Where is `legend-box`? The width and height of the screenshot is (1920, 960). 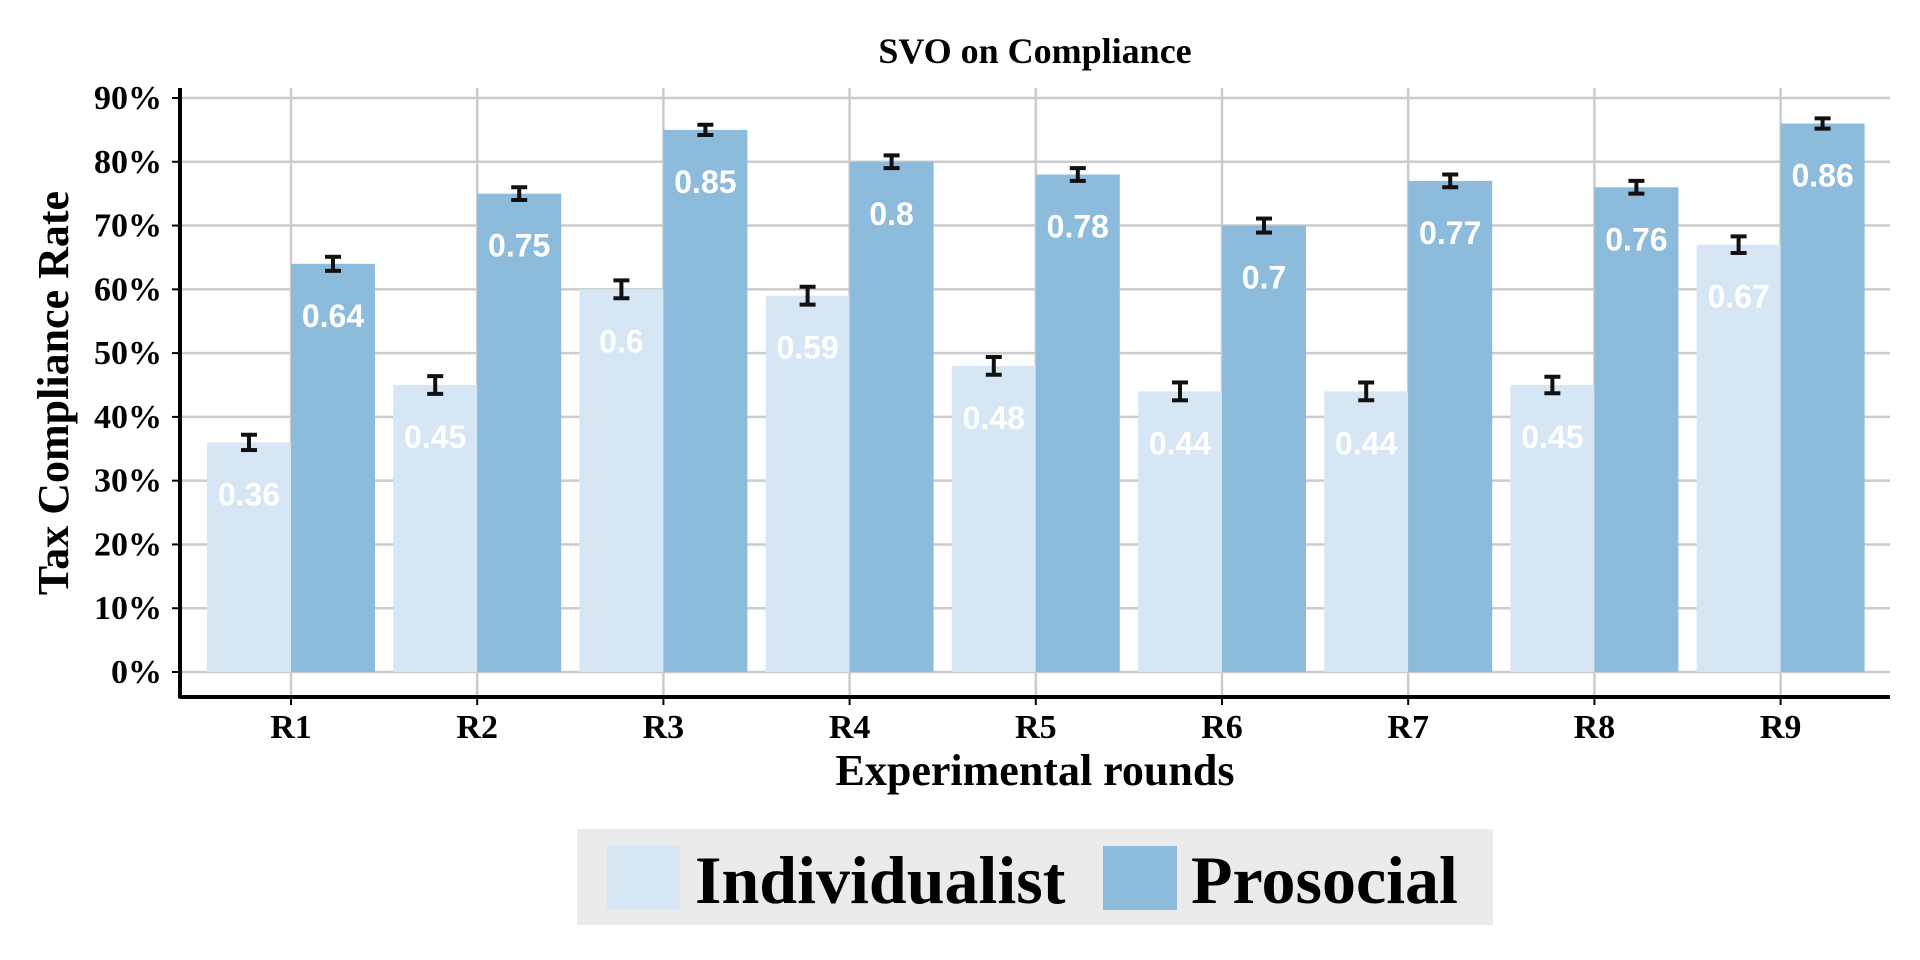 legend-box is located at coordinates (1035, 877).